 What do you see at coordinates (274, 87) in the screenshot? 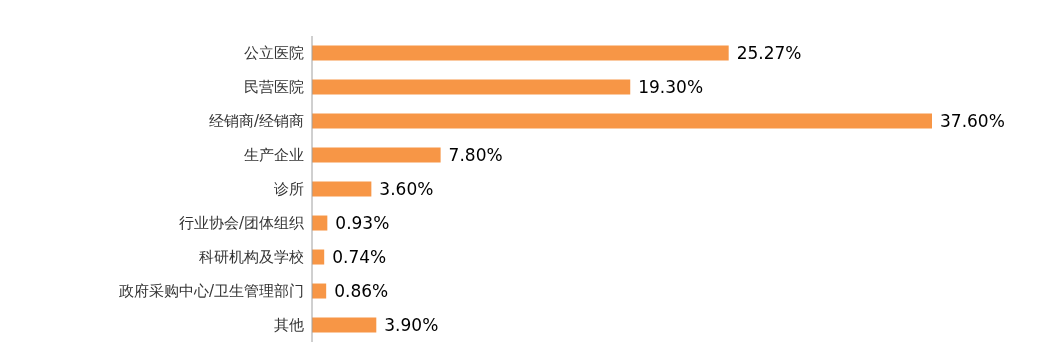
I see `y-tick-label: 民营医院` at bounding box center [274, 87].